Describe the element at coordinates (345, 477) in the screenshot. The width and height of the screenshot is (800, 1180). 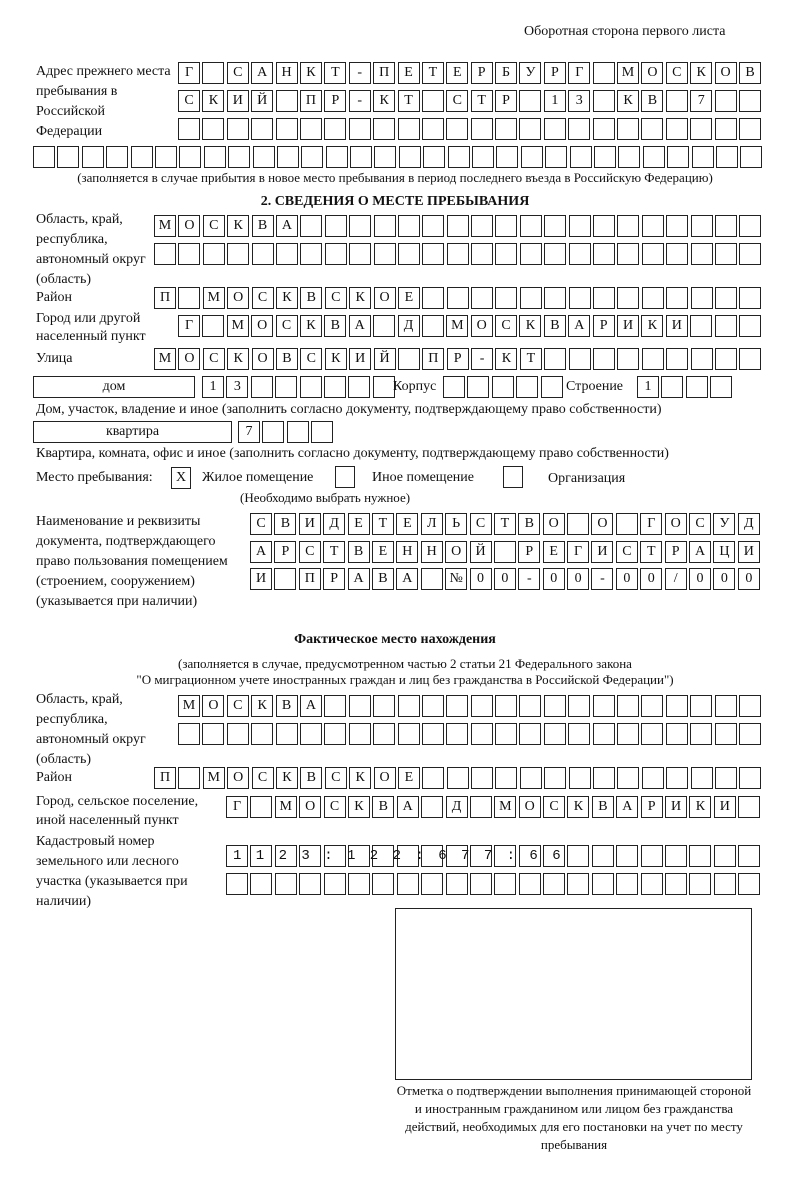
I see `option-other-checkbox` at that location.